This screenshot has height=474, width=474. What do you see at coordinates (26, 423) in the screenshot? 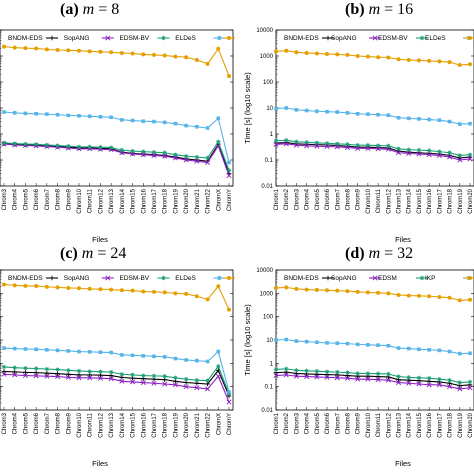
I see `x-tick-label: Chrom5` at bounding box center [26, 423].